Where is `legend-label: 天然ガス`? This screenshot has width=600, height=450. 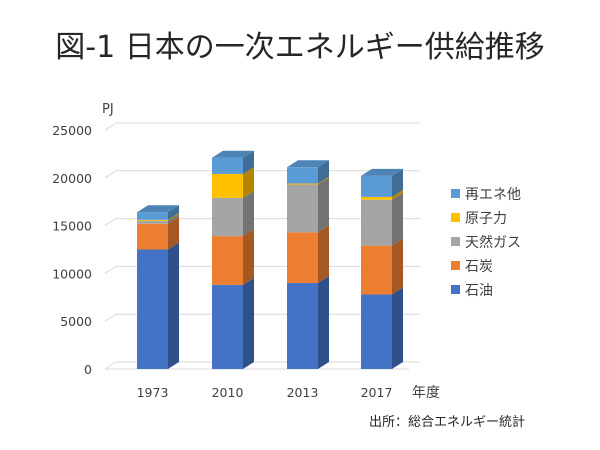
legend-label: 天然ガス is located at coordinates (493, 242).